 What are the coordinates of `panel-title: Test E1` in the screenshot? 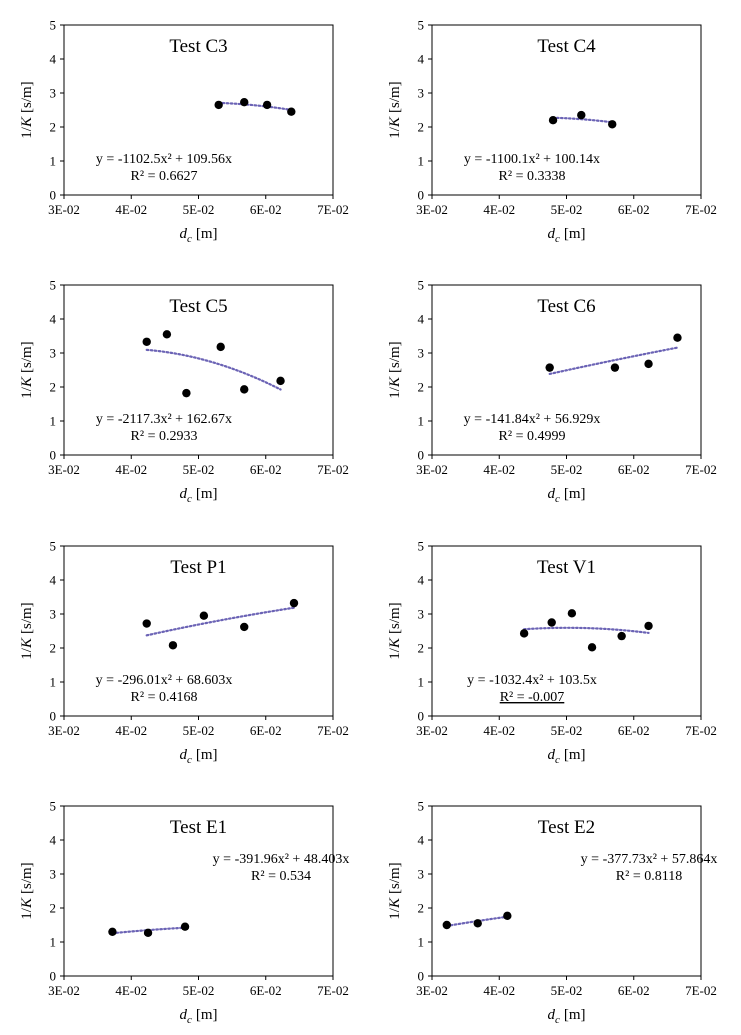 It's located at (198, 827).